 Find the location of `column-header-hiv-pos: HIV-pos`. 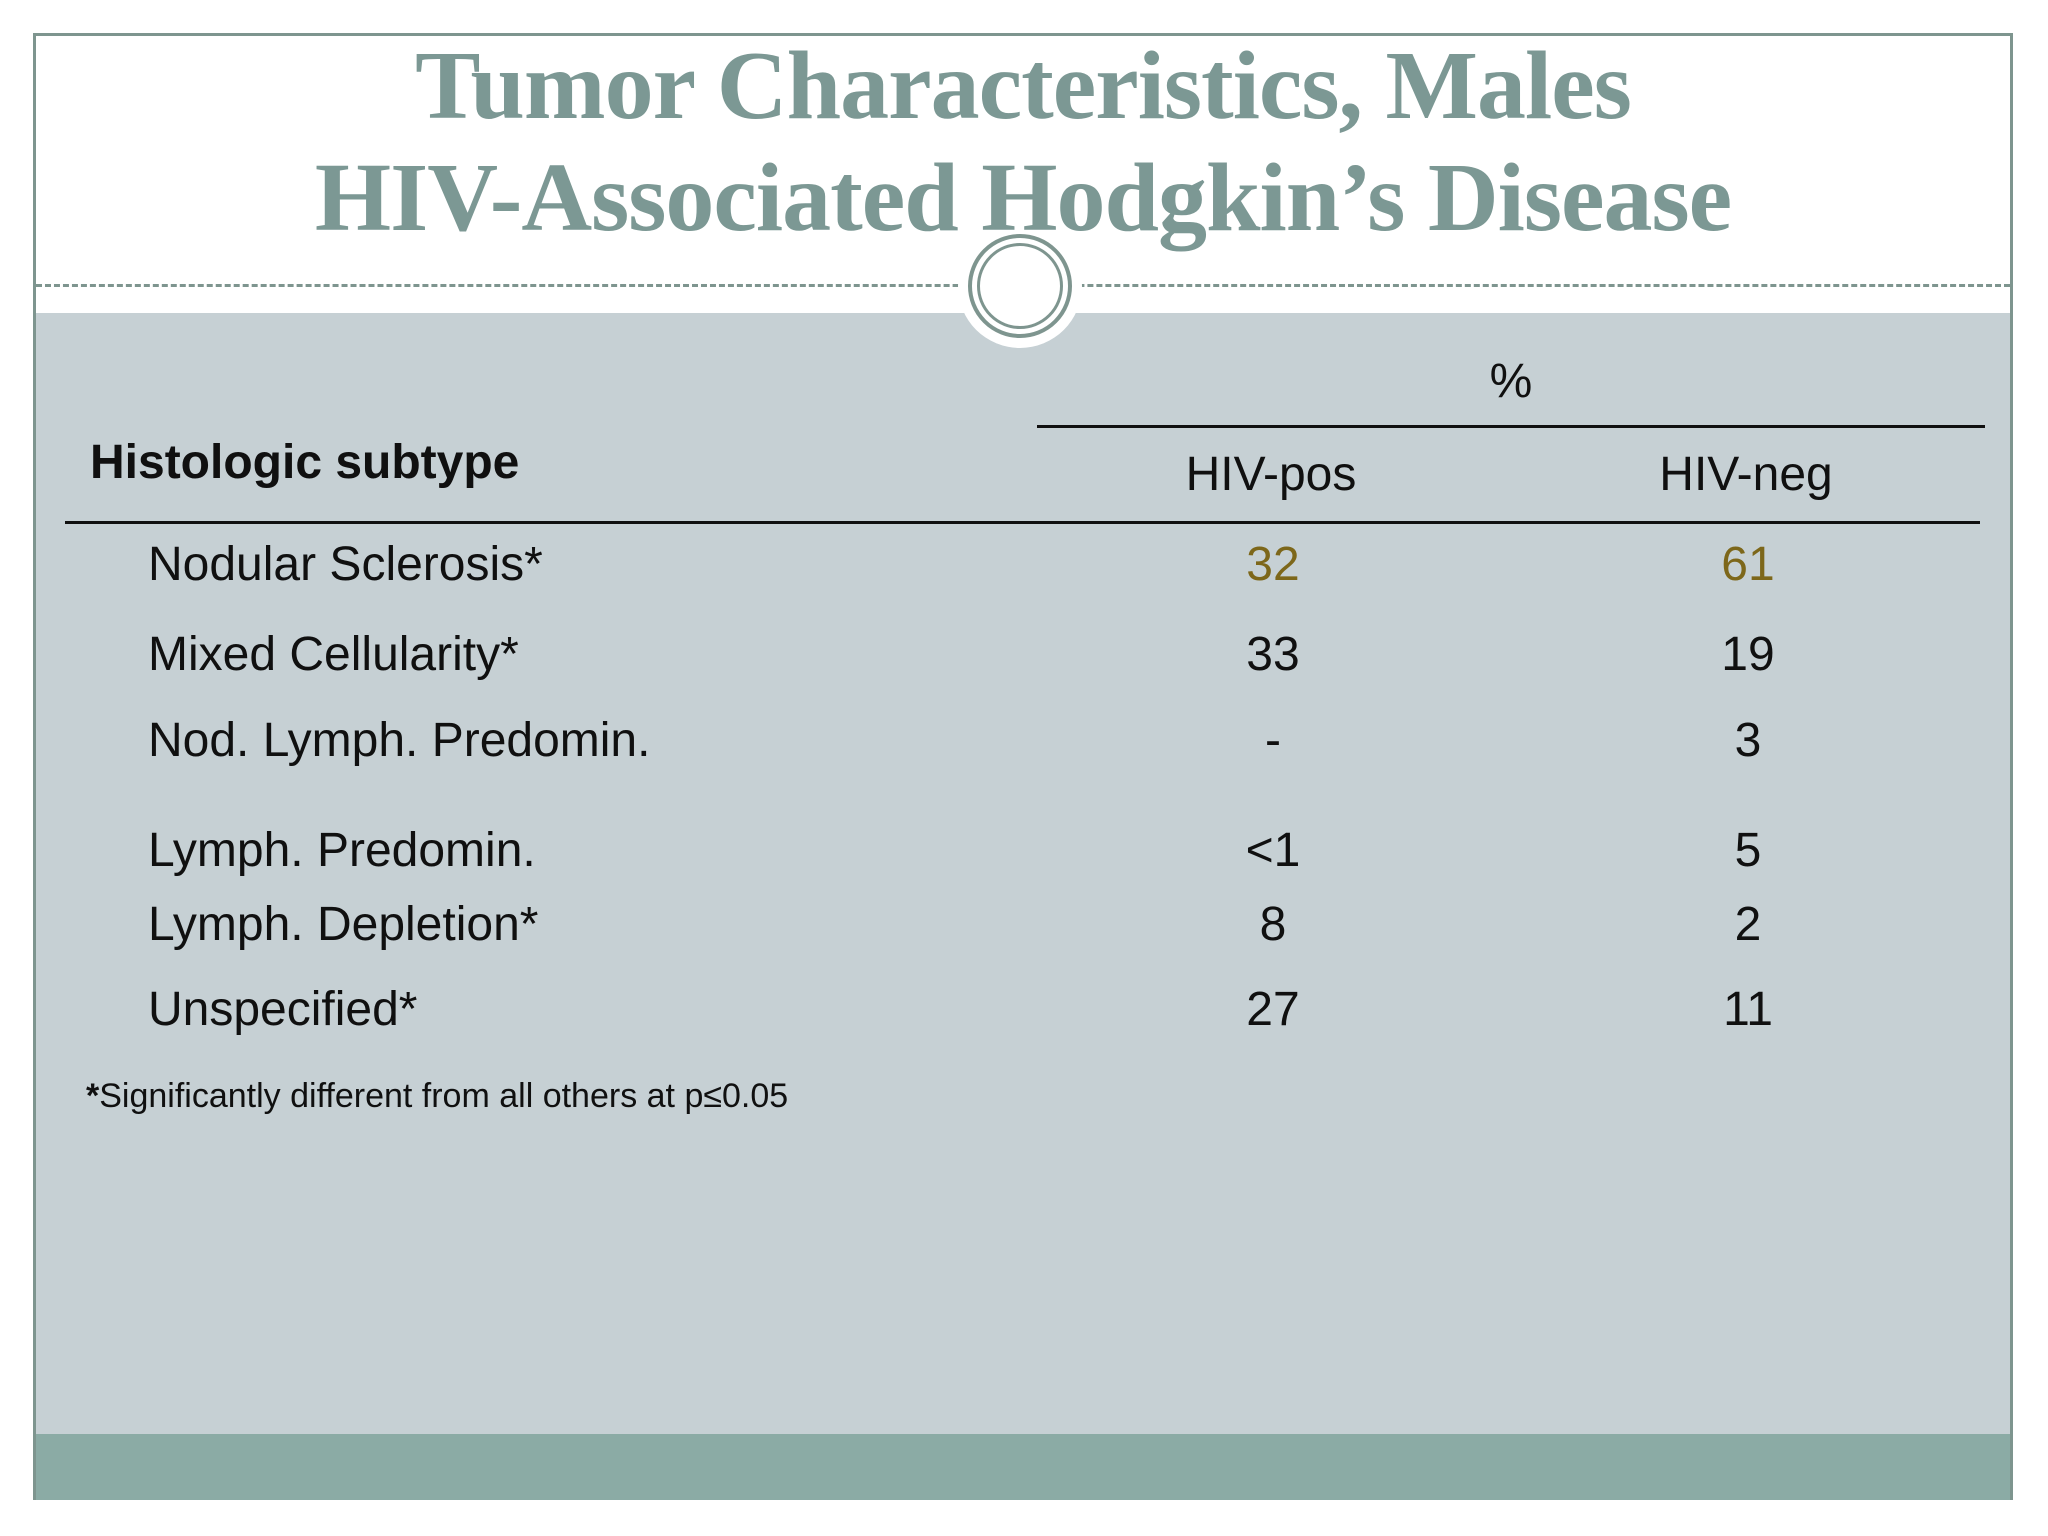

column-header-hiv-pos: HIV-pos is located at coordinates (1271, 474).